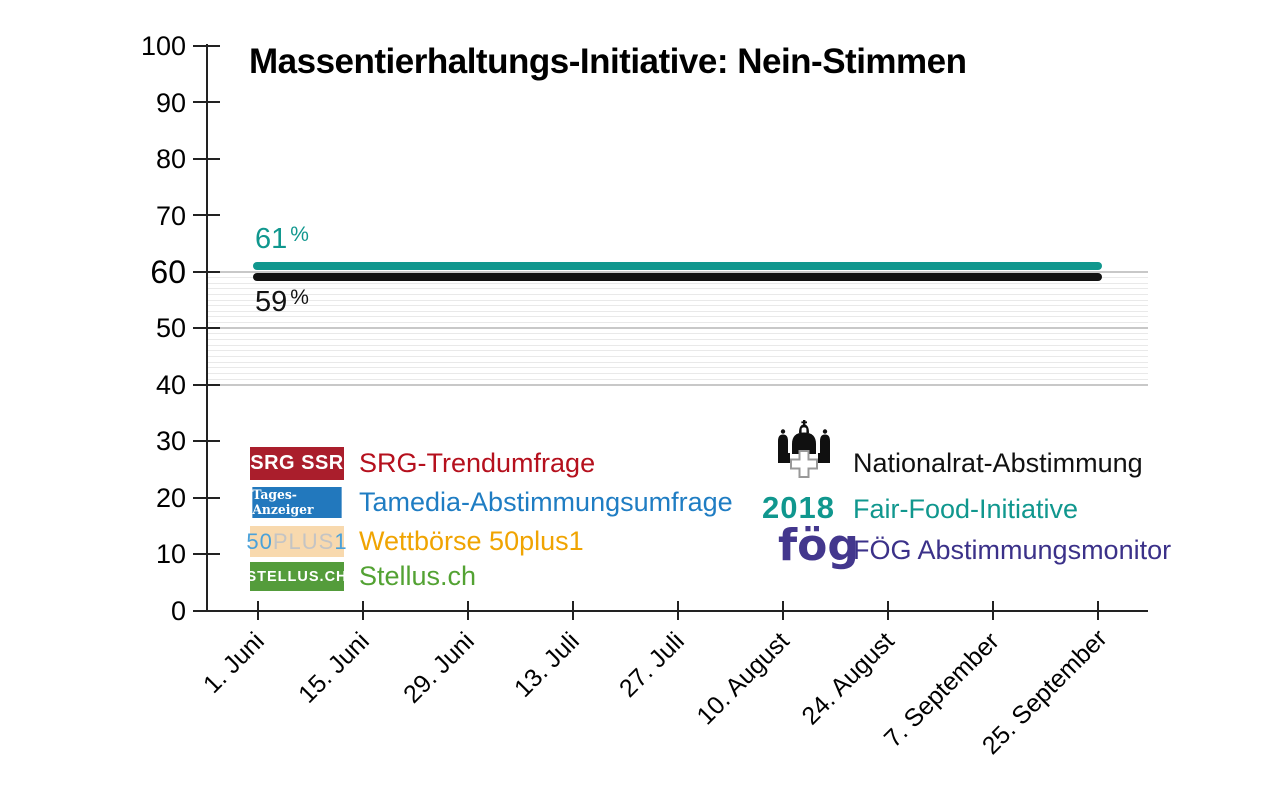  I want to click on tages-anzeiger-logo: Tages-Anzeiger, so click(297, 502).